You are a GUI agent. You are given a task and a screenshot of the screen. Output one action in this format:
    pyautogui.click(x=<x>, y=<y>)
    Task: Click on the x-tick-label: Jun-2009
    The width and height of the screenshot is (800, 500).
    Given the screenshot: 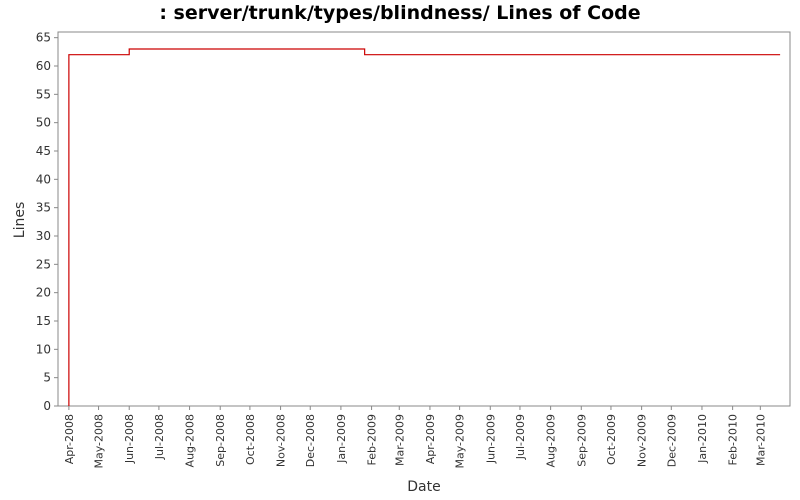 What is the action you would take?
    pyautogui.click(x=490, y=439)
    